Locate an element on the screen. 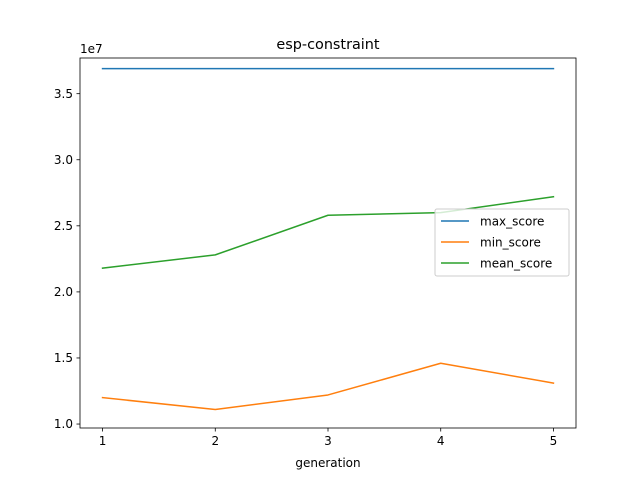 This screenshot has height=480, width=640. series-line-min-score is located at coordinates (328, 386).